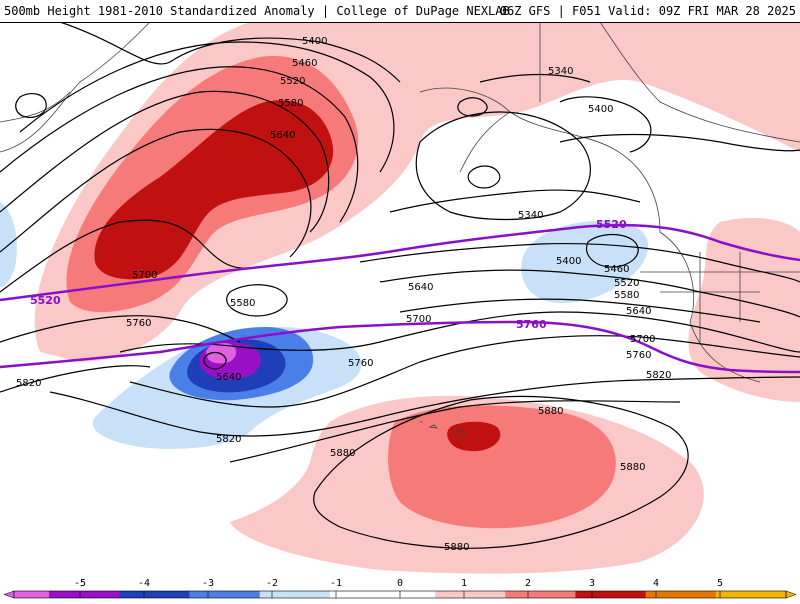  I want to click on colorbar-tick-label: -4, so click(144, 583).